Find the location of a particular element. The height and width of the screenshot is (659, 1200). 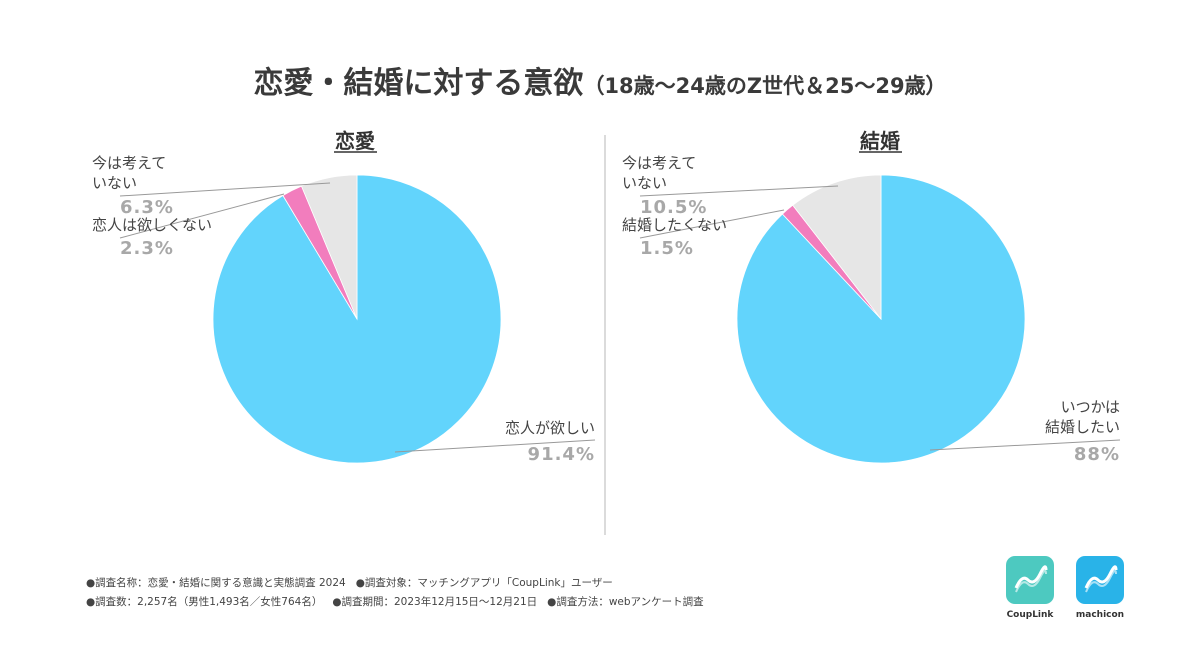

slice-label-no-marriage: 結婚したくない is located at coordinates (674, 225).